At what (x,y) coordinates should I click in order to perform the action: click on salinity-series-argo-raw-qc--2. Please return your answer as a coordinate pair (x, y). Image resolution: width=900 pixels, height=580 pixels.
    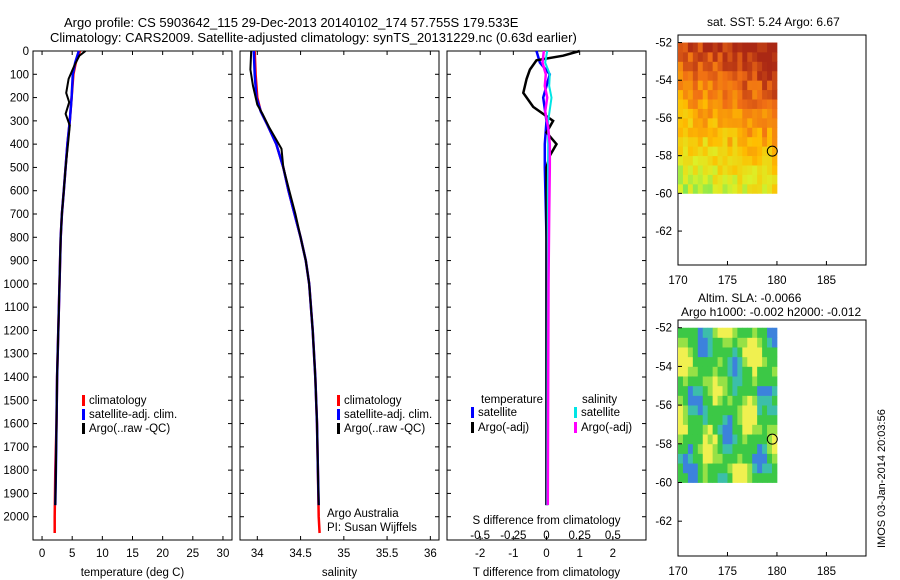
    Looking at the image, I should click on (284, 278).